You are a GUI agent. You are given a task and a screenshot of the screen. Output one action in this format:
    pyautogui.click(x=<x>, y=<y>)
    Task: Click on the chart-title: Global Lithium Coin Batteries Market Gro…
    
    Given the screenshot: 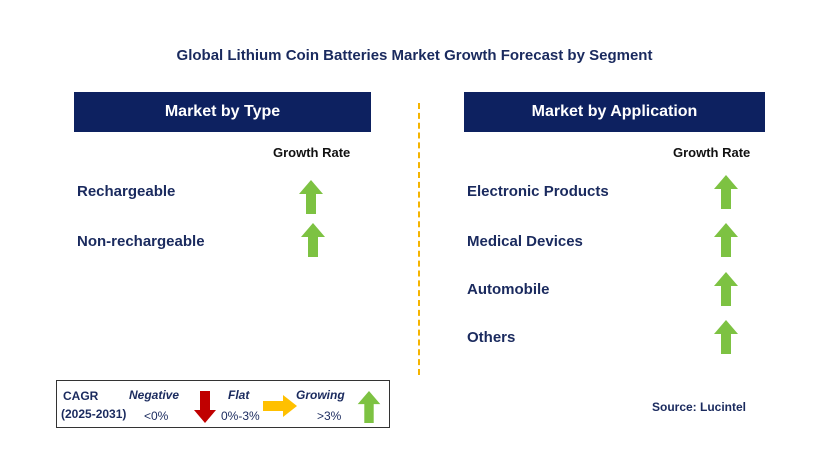 What is the action you would take?
    pyautogui.click(x=414, y=55)
    